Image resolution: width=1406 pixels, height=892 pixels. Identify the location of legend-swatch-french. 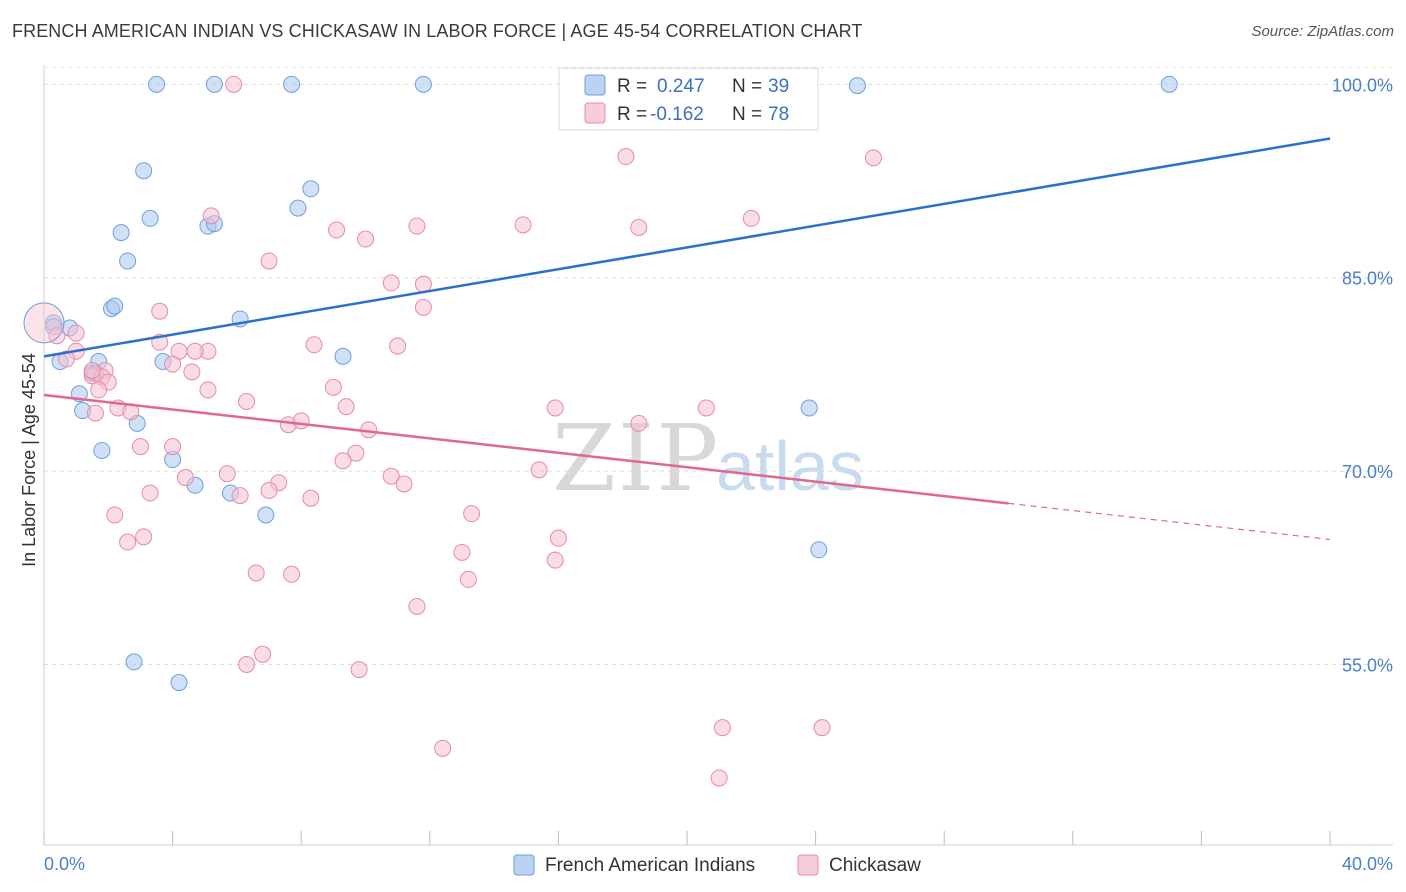
(595, 85).